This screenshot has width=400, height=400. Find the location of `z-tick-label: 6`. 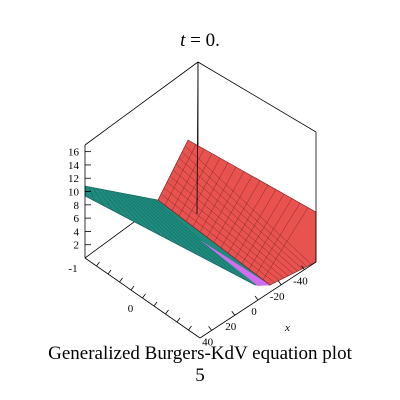

z-tick-label: 6 is located at coordinates (77, 219).